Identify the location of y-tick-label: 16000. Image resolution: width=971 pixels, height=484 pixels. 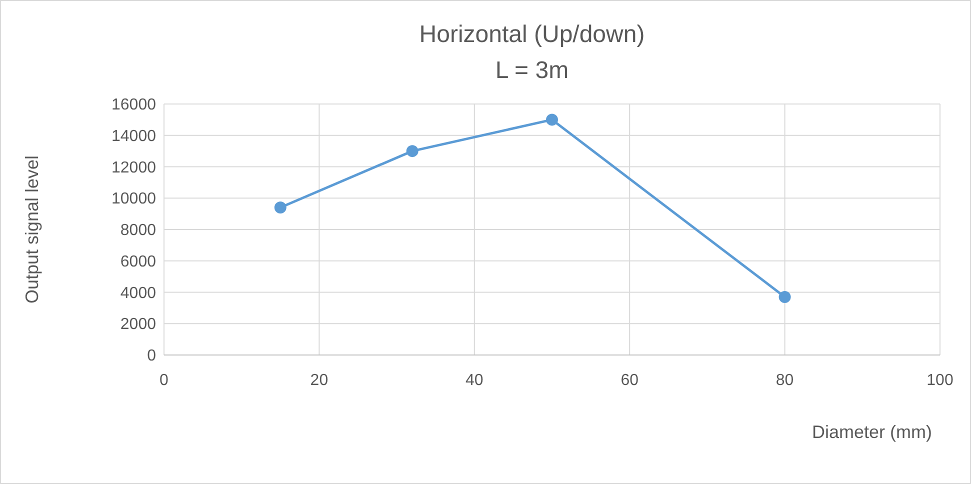
(134, 105).